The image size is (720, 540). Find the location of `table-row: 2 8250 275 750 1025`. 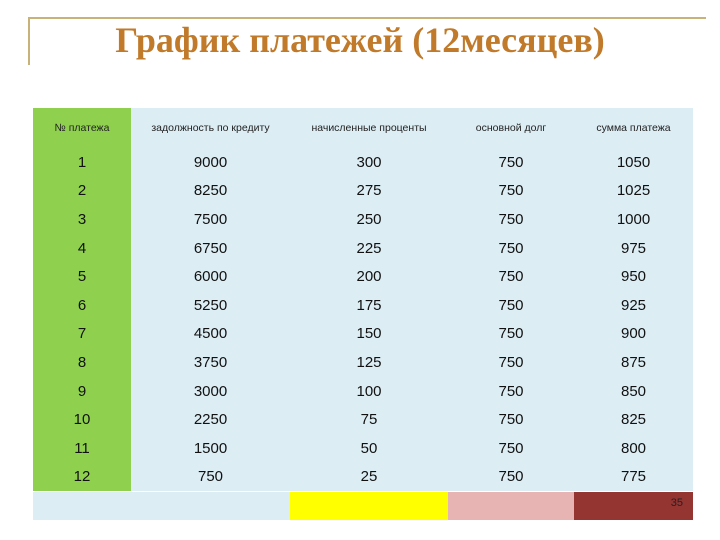

table-row: 2 8250 275 750 1025 is located at coordinates (363, 191).